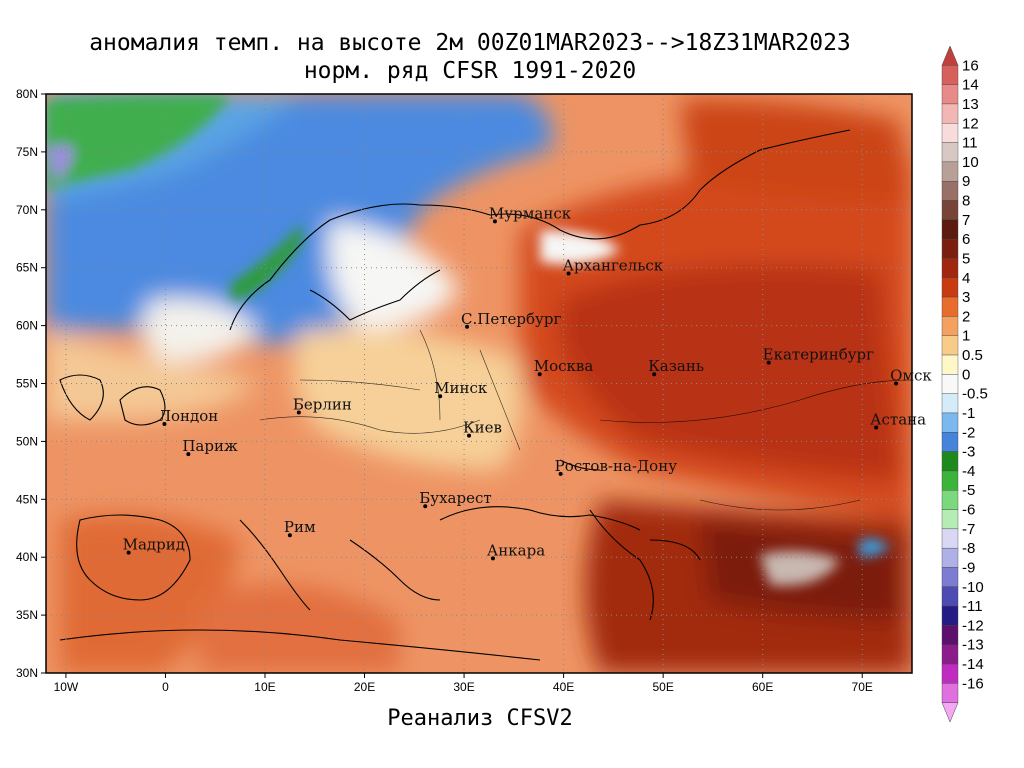  What do you see at coordinates (27, 673) in the screenshot?
I see `lat-tick-label: 30N` at bounding box center [27, 673].